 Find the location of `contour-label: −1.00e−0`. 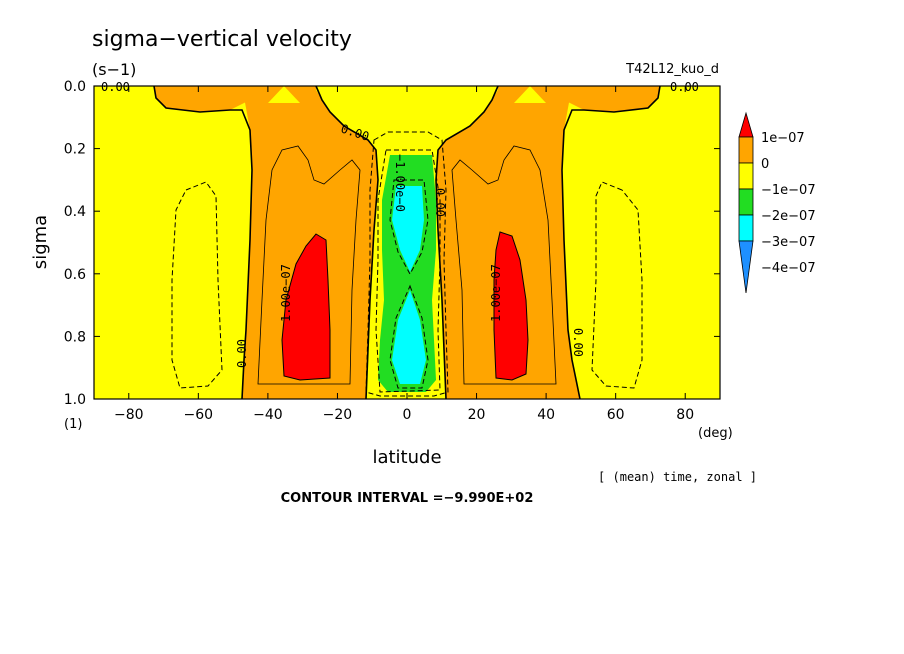

contour-label: −1.00e−0 is located at coordinates (400, 183).